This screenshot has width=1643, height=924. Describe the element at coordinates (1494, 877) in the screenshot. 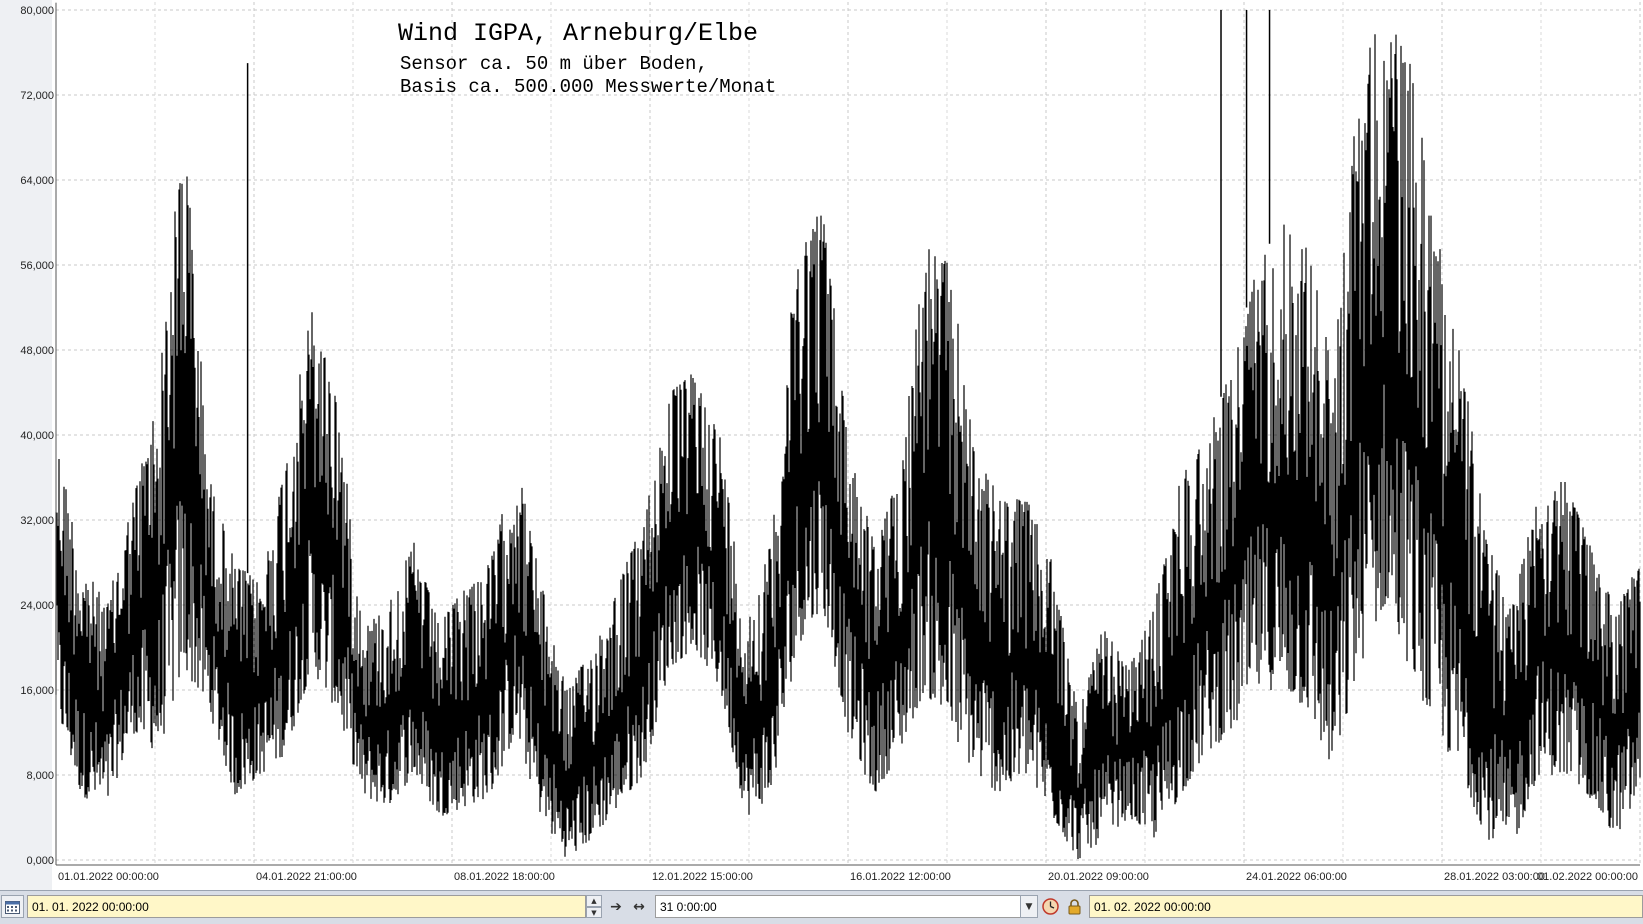

I see `x-tick-label: 28.01.2022 03:00:00` at that location.